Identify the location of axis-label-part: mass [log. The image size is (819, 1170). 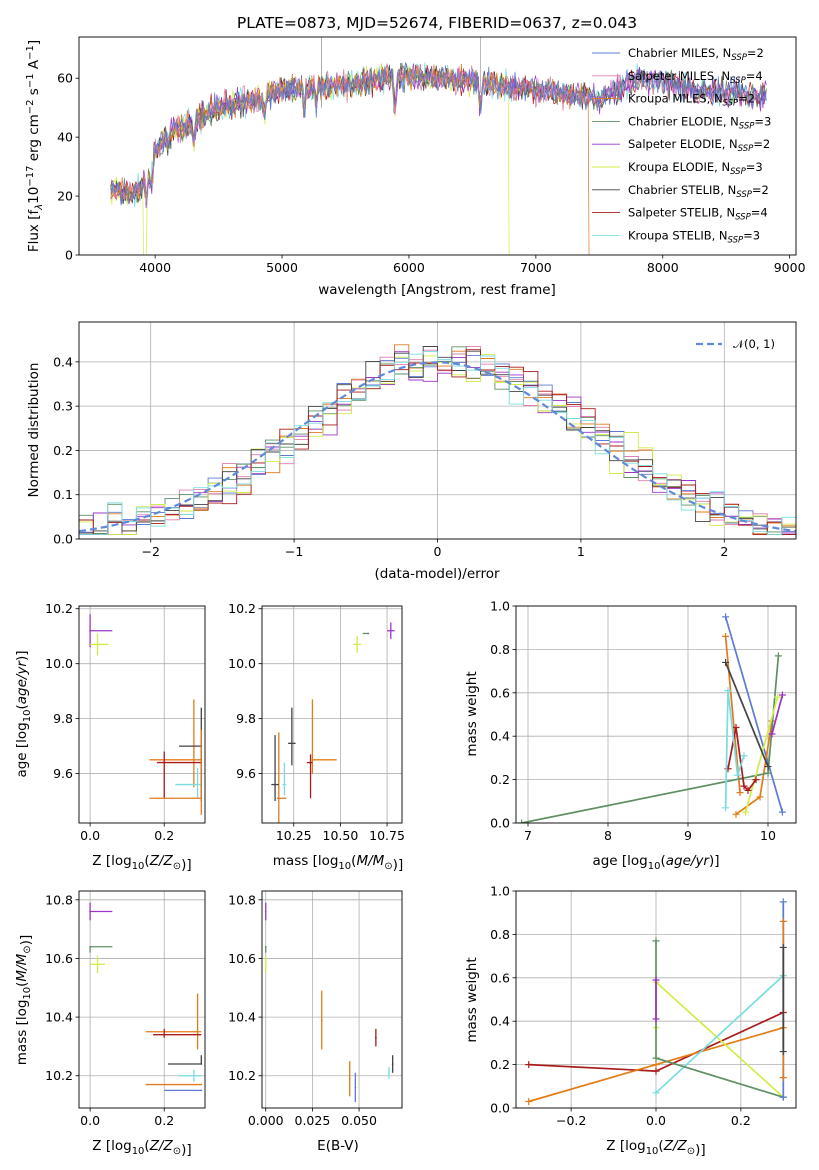
(22, 1033).